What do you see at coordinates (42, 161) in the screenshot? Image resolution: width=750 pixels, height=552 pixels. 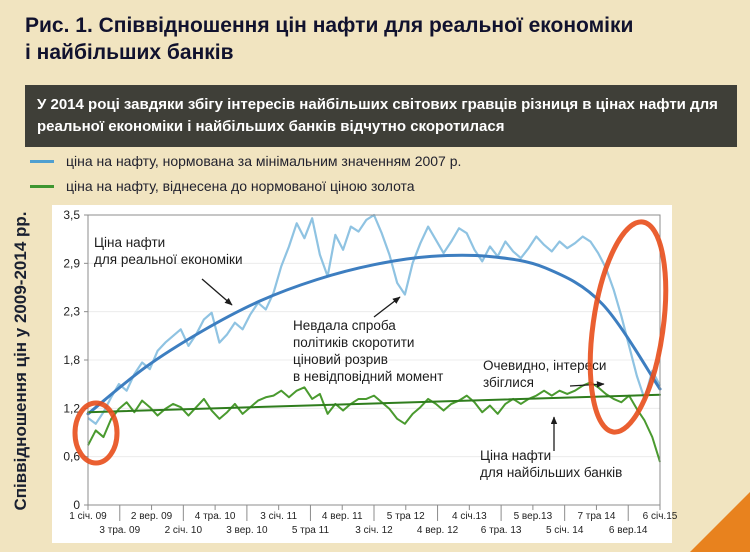 I see `legend-swatch-blue` at bounding box center [42, 161].